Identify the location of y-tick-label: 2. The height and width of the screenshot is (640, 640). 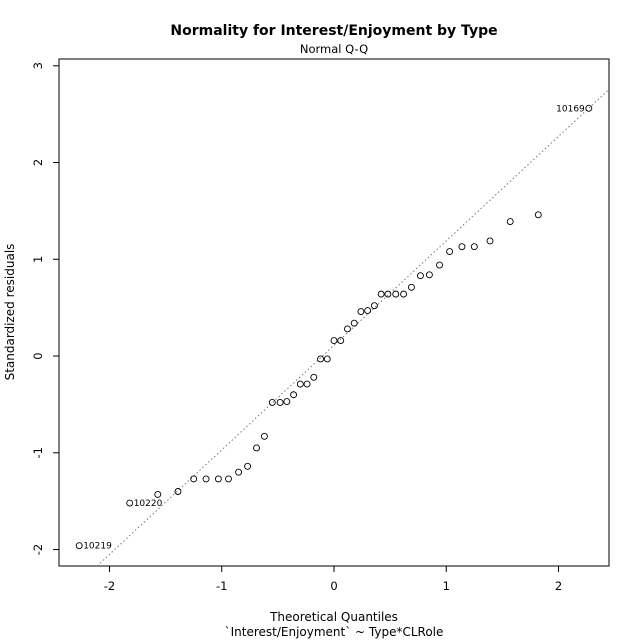
(38, 162).